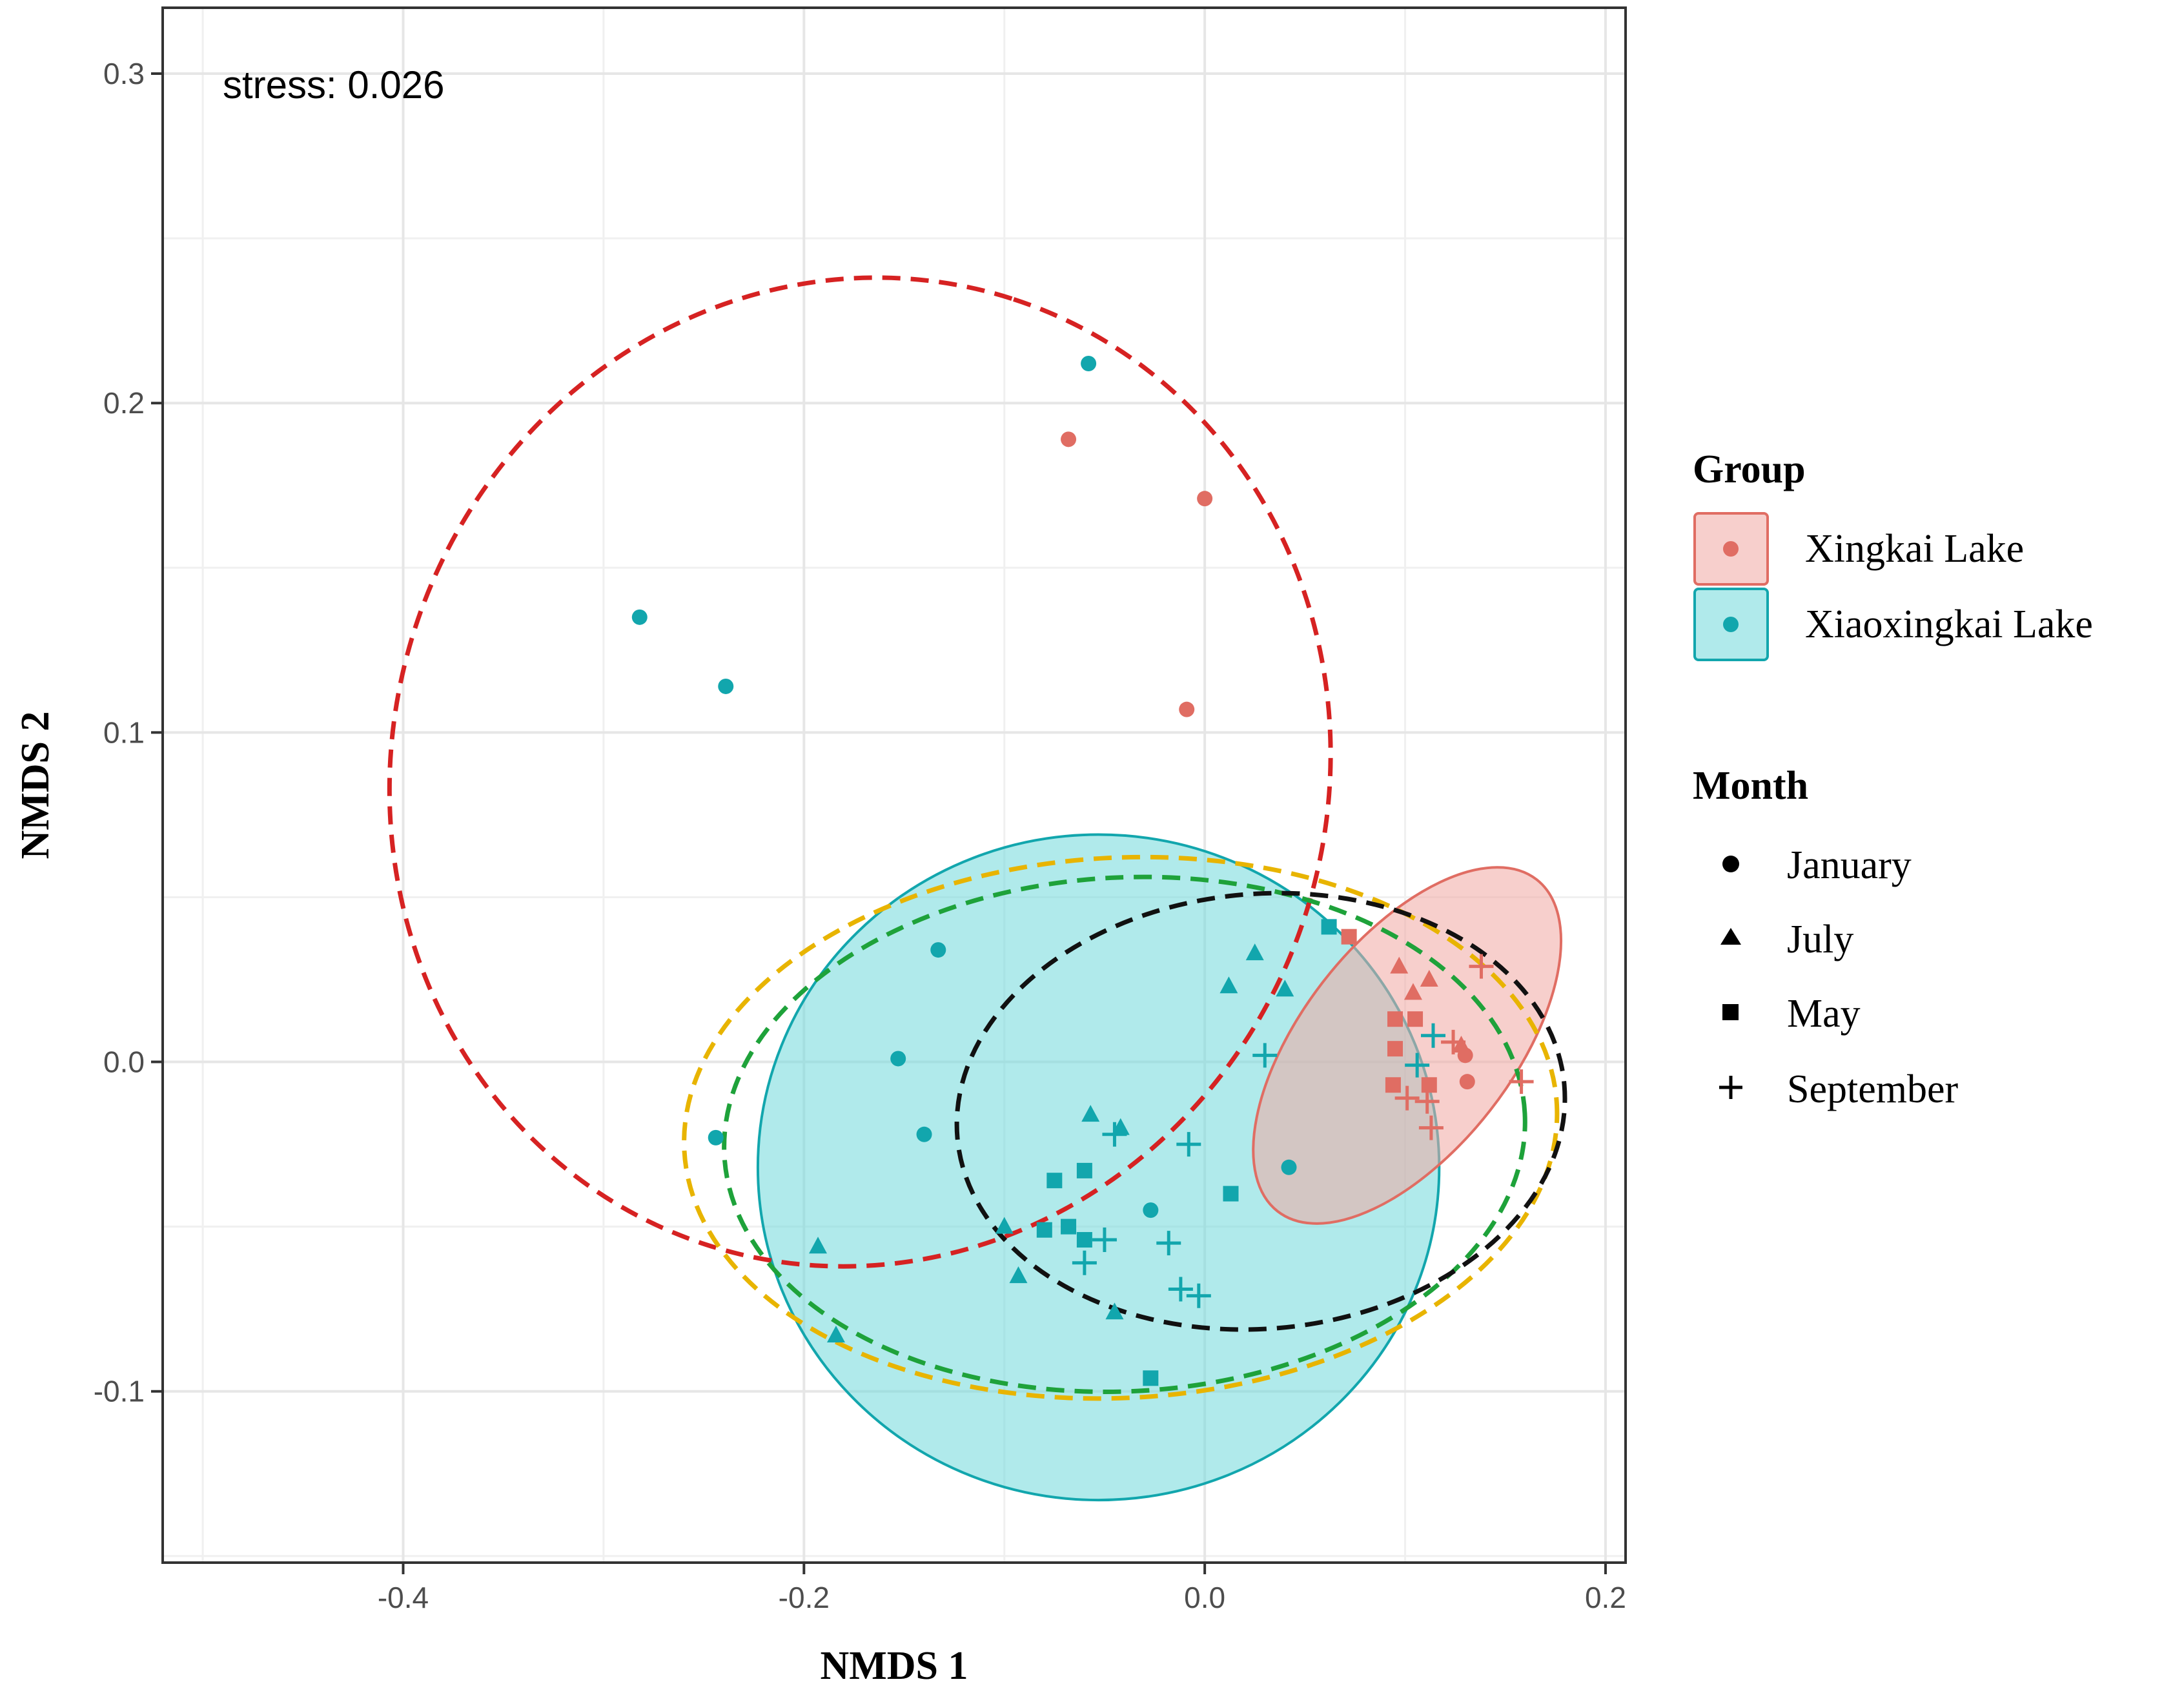 The image size is (2184, 1695). Describe the element at coordinates (1605, 1597) in the screenshot. I see `x-tick-label: 0.2` at that location.